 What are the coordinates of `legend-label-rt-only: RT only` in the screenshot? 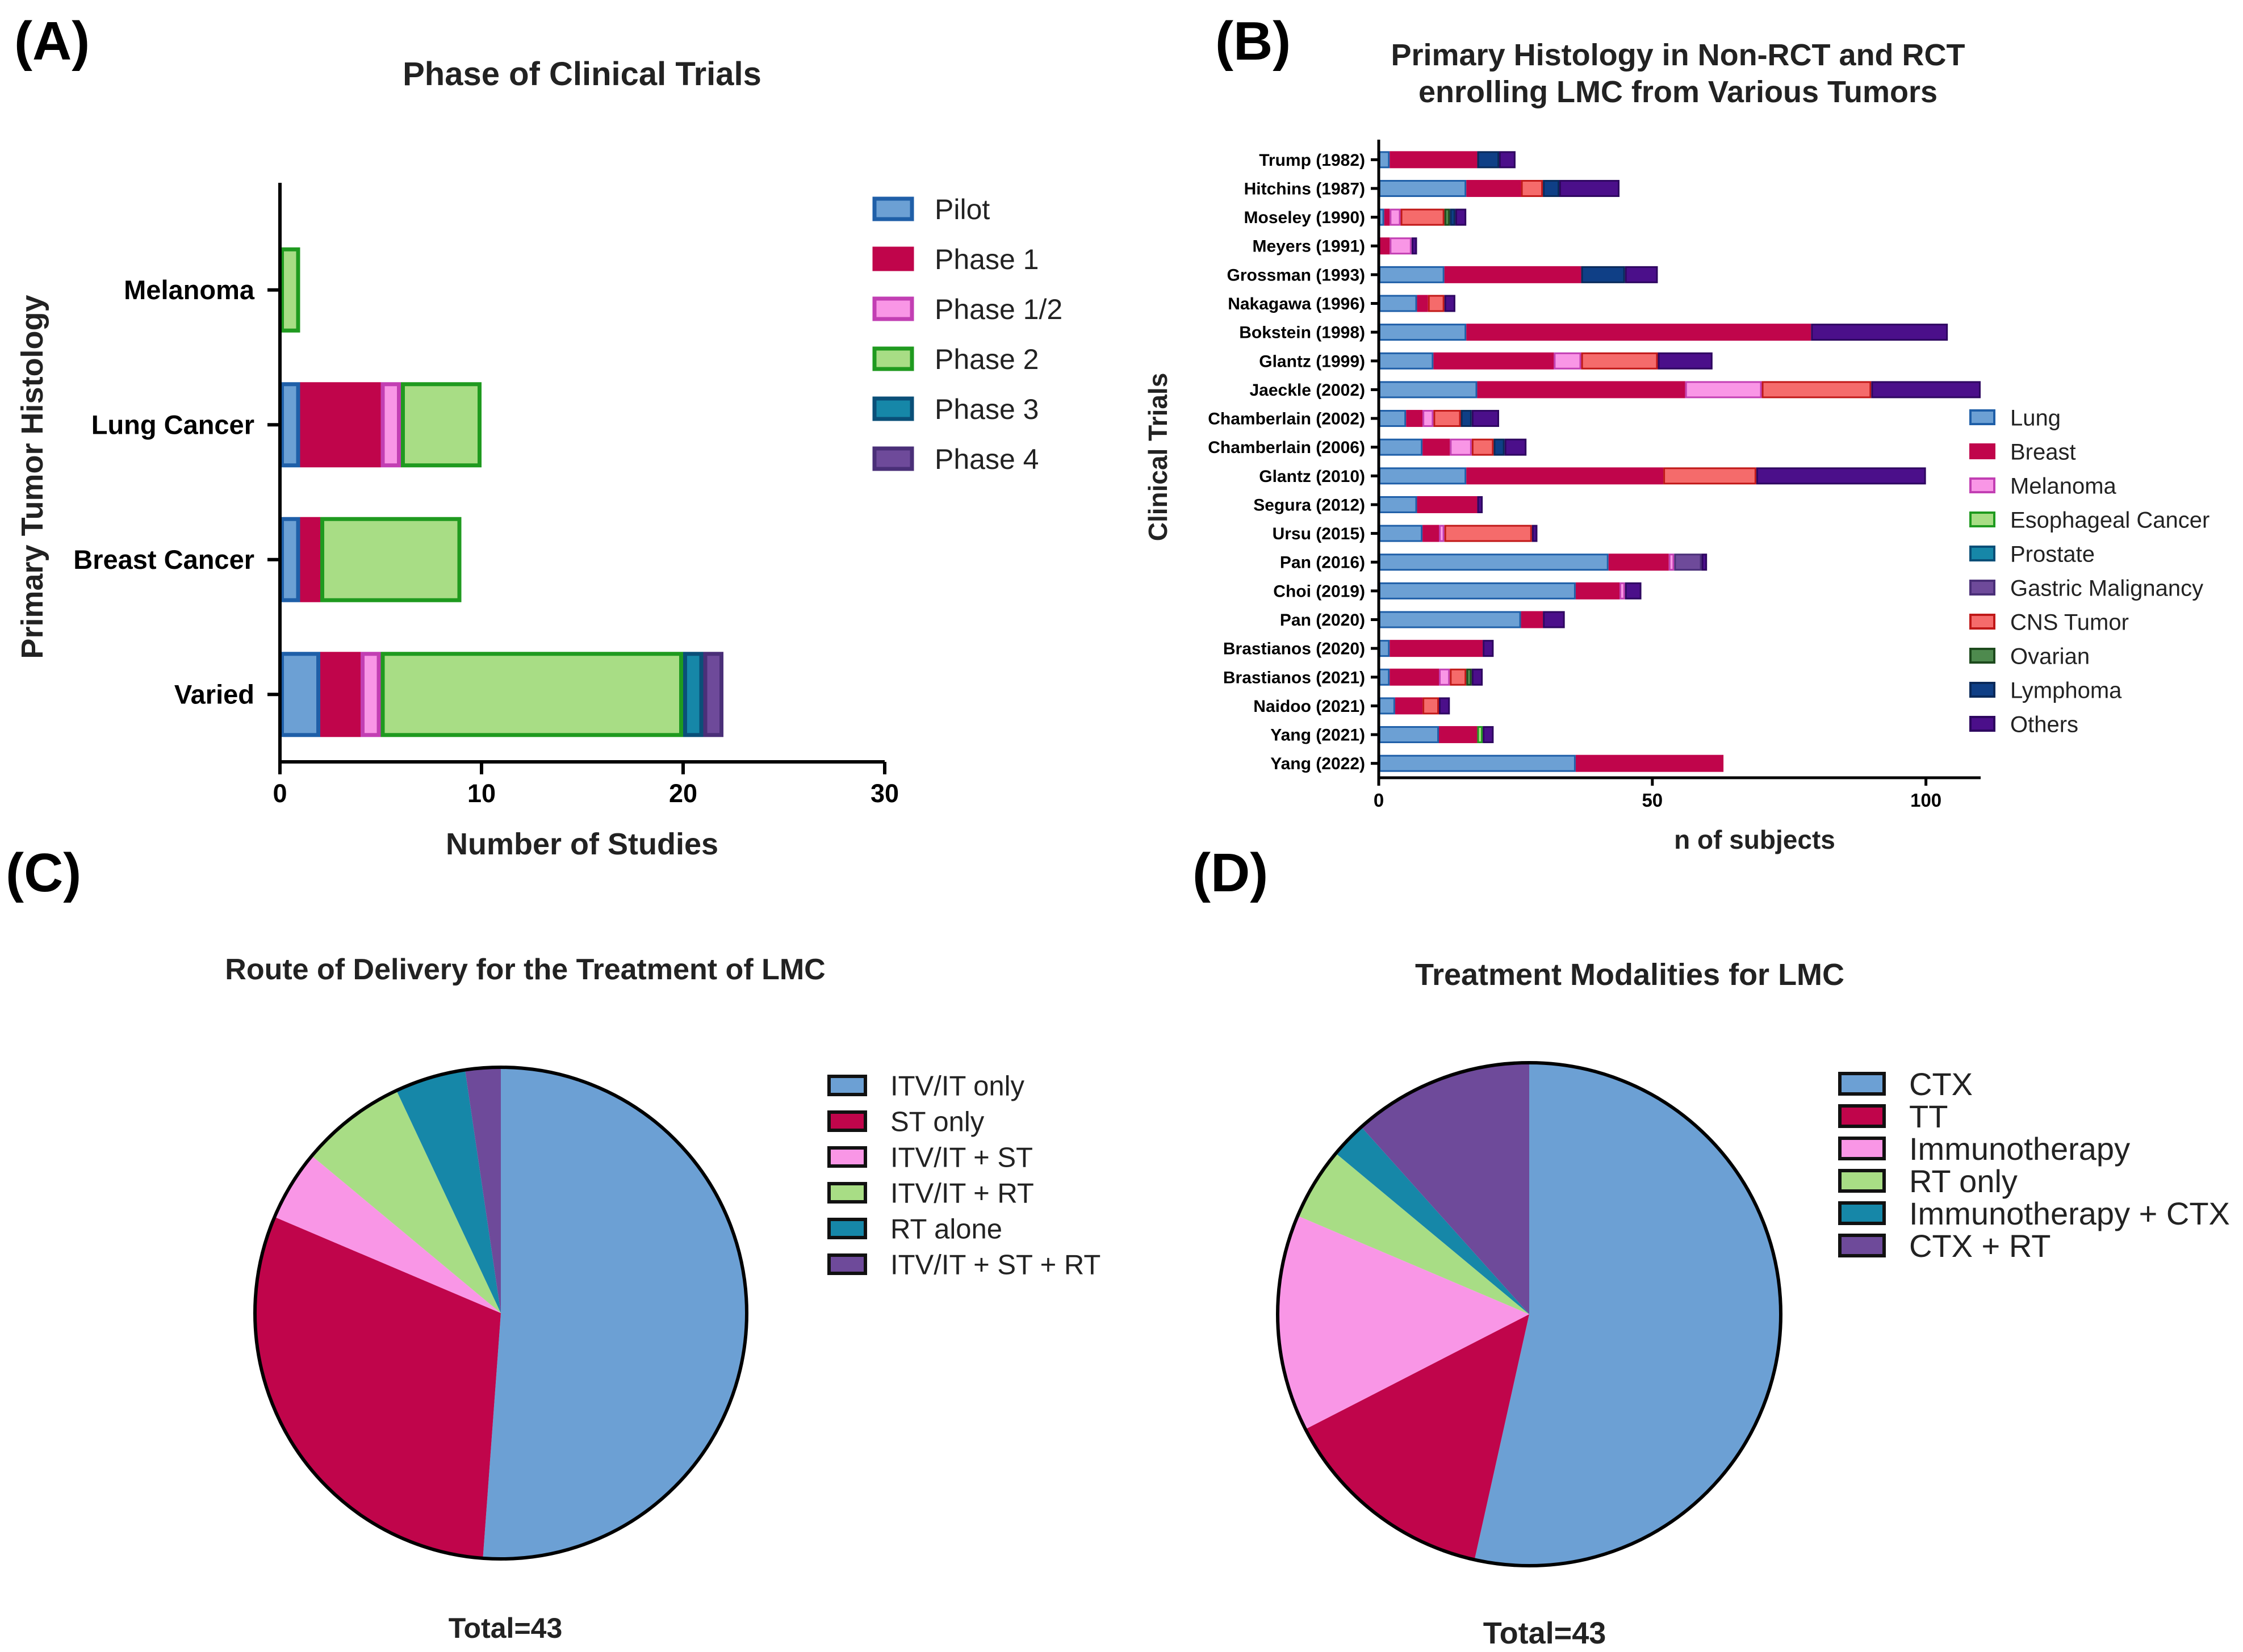 It's located at (1963, 1181).